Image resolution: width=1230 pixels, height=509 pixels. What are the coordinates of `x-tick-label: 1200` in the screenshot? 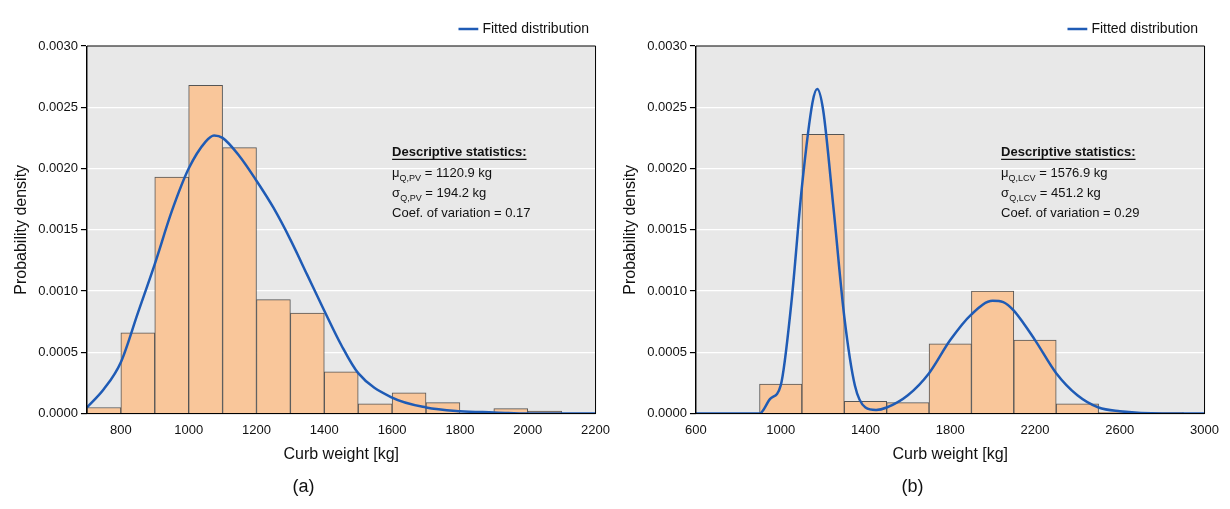 It's located at (256, 429).